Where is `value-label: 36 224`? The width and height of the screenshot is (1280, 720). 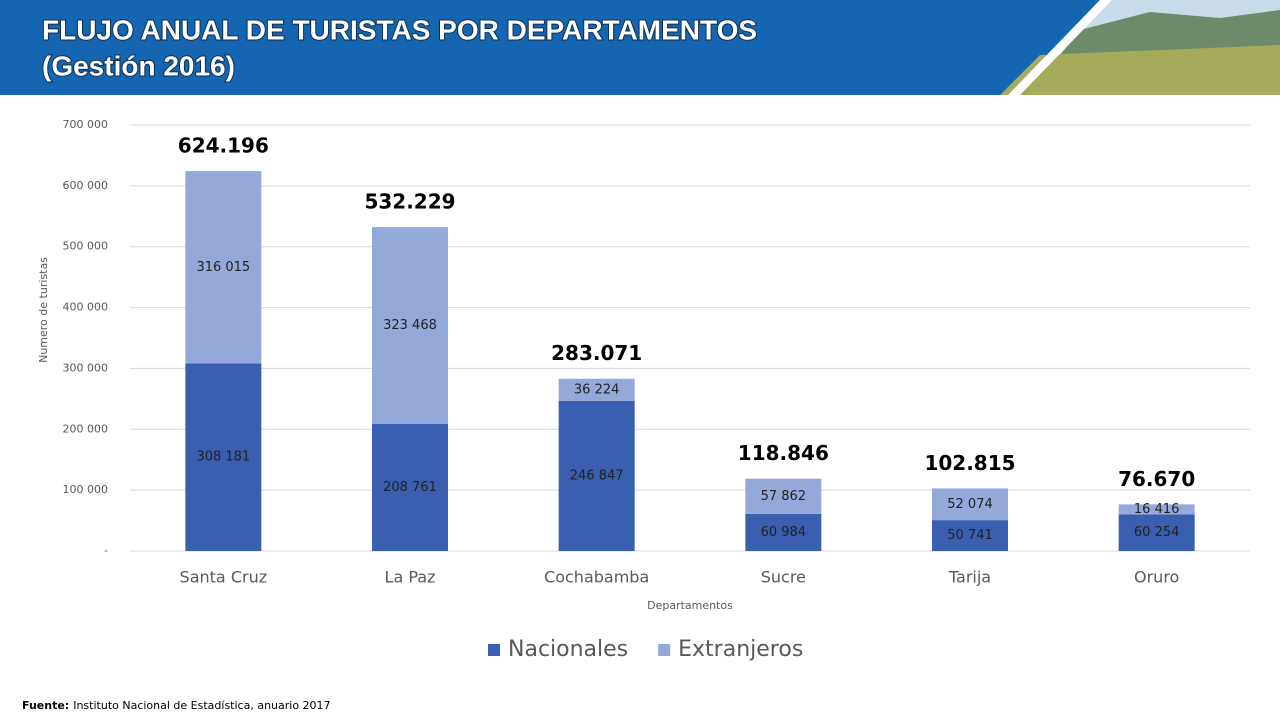
value-label: 36 224 is located at coordinates (597, 389).